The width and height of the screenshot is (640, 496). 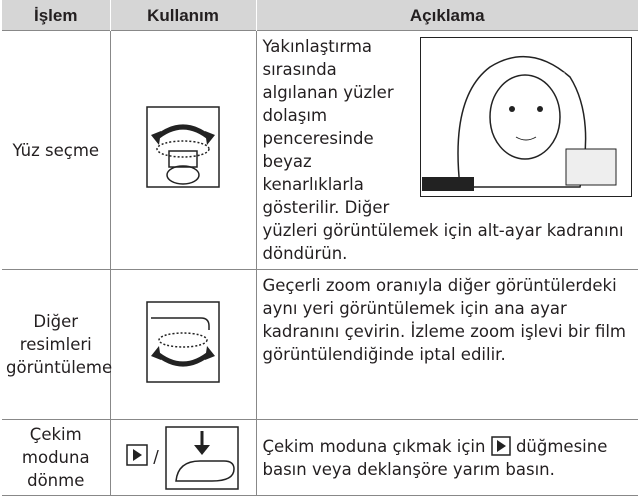 What do you see at coordinates (56, 150) in the screenshot?
I see `action-cell: Yüz seçme` at bounding box center [56, 150].